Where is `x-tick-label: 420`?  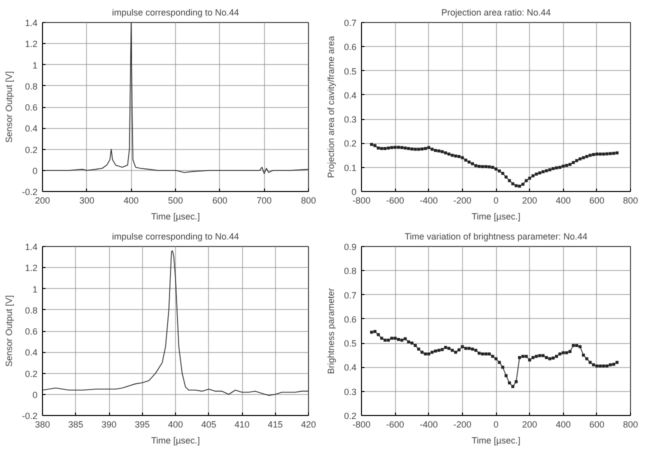 x-tick-label: 420 is located at coordinates (308, 425).